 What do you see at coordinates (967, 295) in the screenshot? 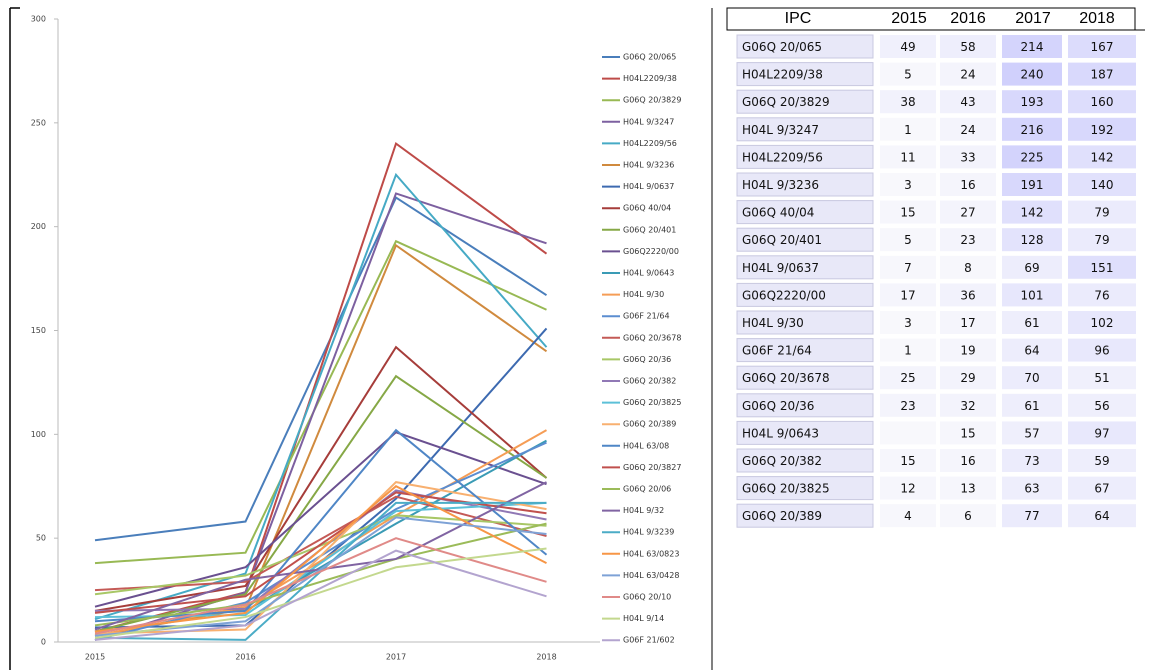
I see `cell-value: 36` at bounding box center [967, 295].